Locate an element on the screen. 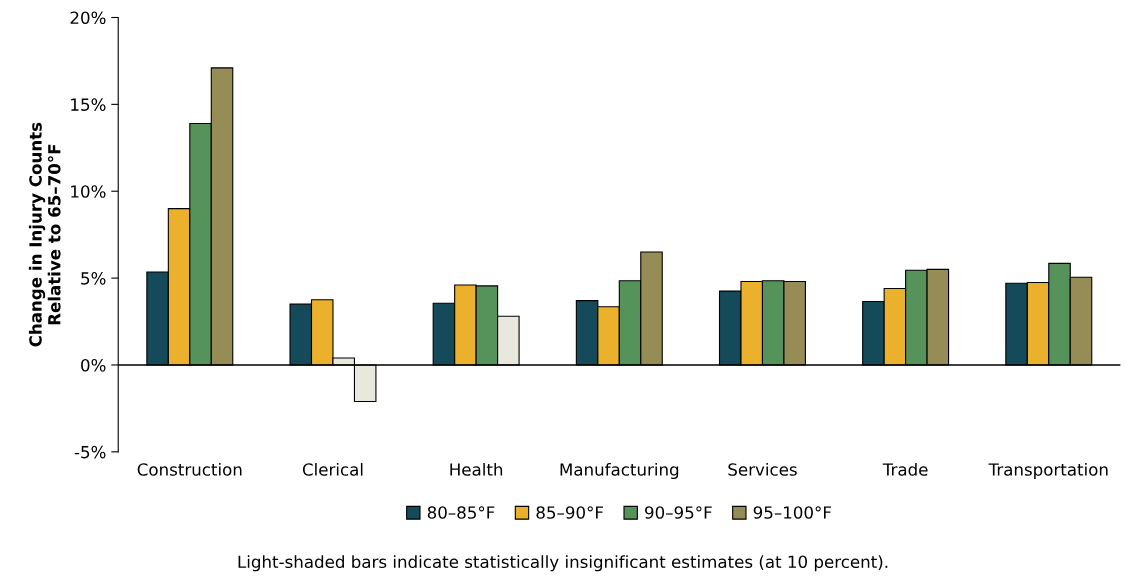  x-tick-label: Services is located at coordinates (762, 469).